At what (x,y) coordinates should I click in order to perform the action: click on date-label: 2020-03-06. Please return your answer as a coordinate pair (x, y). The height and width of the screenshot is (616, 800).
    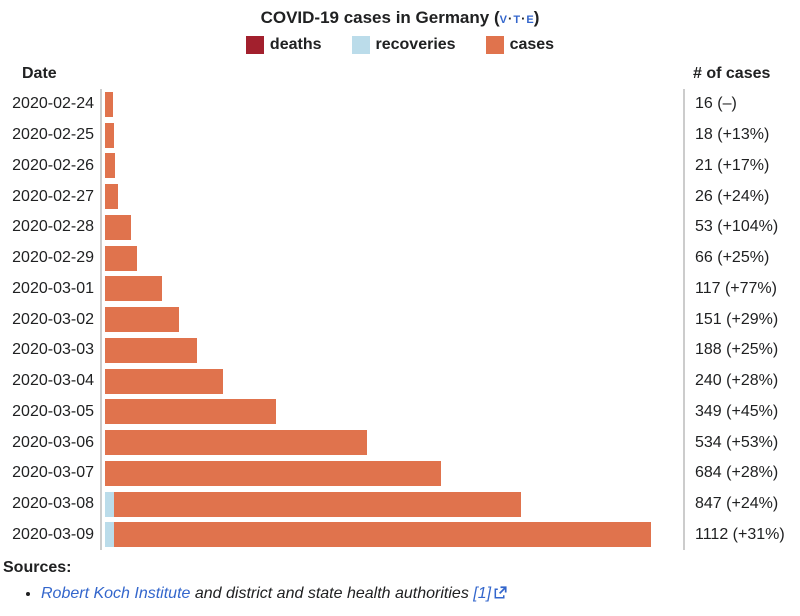
    Looking at the image, I should click on (53, 442).